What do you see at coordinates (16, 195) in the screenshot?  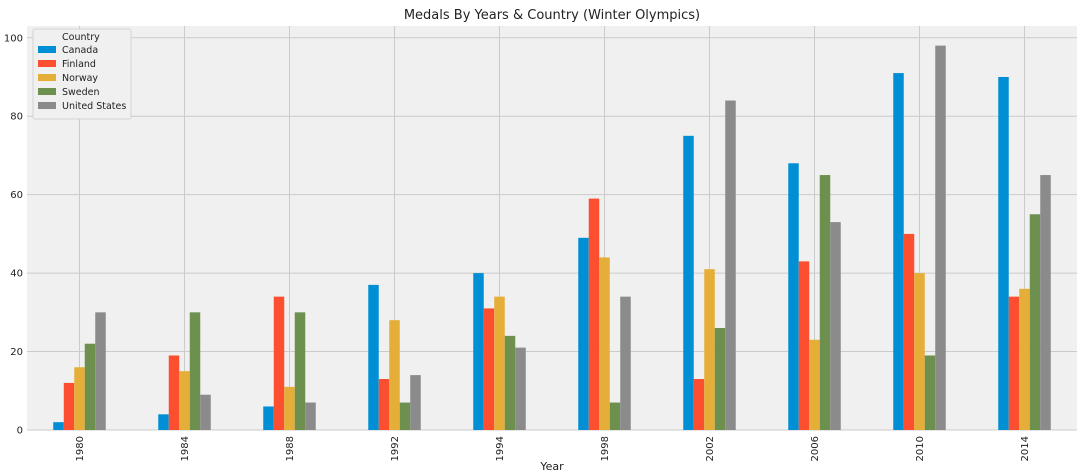 I see `y-tick-label: 60` at bounding box center [16, 195].